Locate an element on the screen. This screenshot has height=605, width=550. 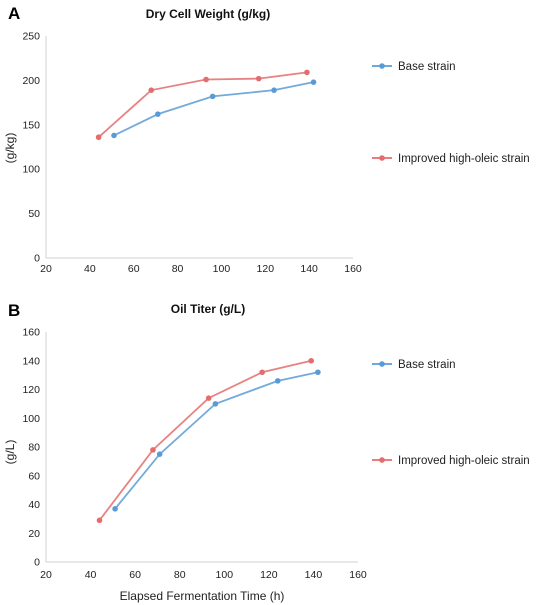
panel-letter-a: A is located at coordinates (14, 13).